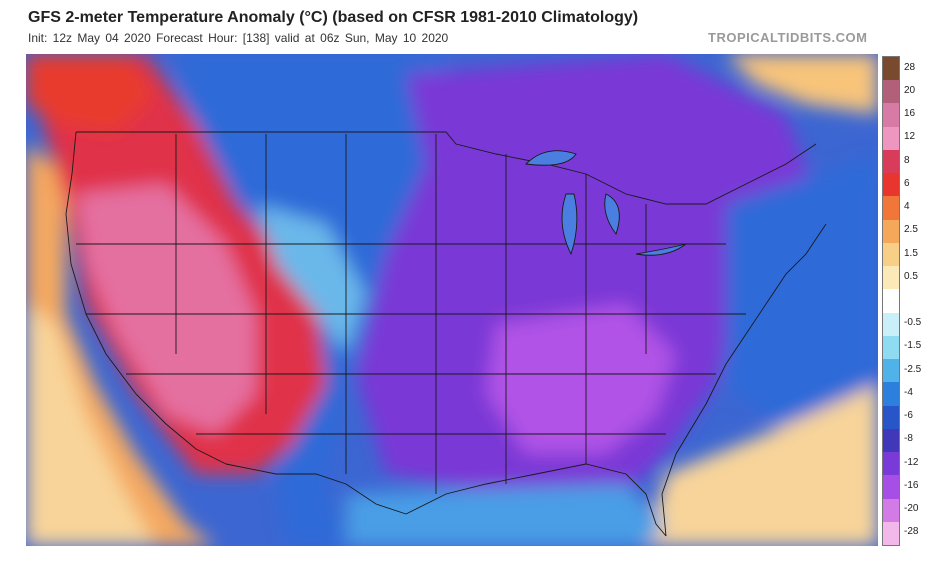 The image size is (940, 564). What do you see at coordinates (908, 439) in the screenshot?
I see `colorbar-tick-label: -8` at bounding box center [908, 439].